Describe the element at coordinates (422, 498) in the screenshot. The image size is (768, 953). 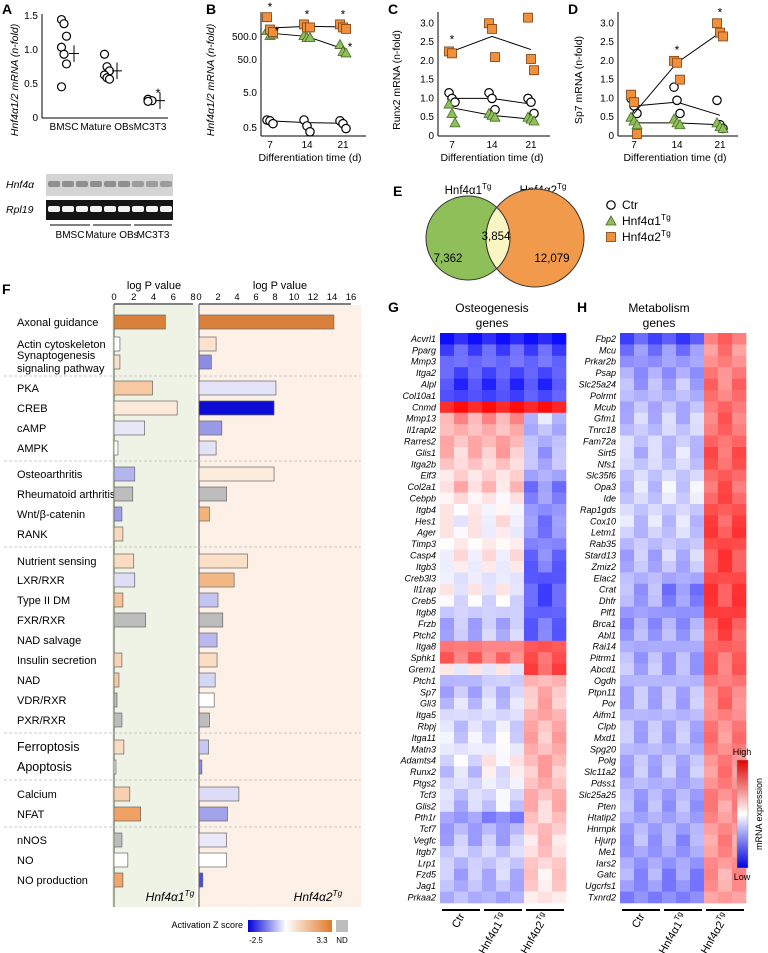
I see `gene-label: Cebpb` at that location.